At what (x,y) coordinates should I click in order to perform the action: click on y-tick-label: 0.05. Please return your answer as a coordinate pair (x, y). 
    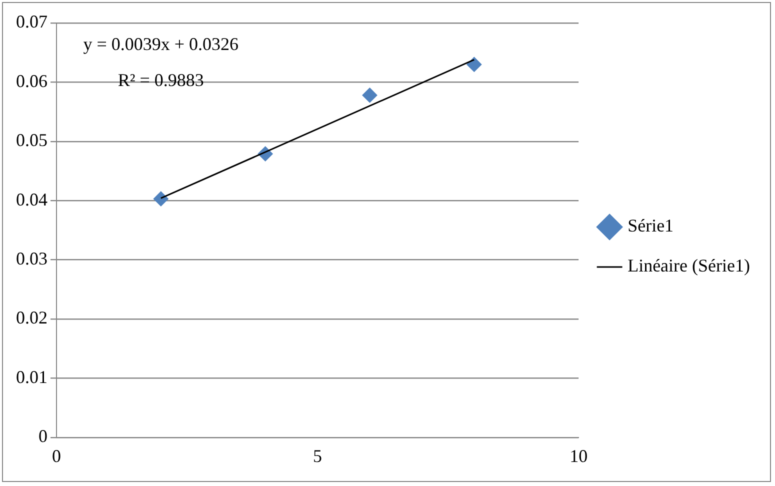
    Looking at the image, I should click on (32, 140).